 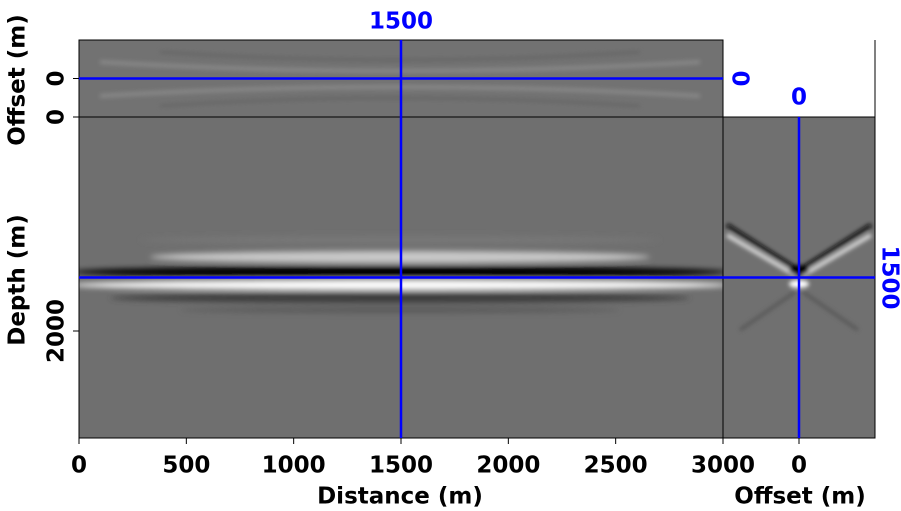 What do you see at coordinates (616, 466) in the screenshot?
I see `x-tick-label: 2500` at bounding box center [616, 466].